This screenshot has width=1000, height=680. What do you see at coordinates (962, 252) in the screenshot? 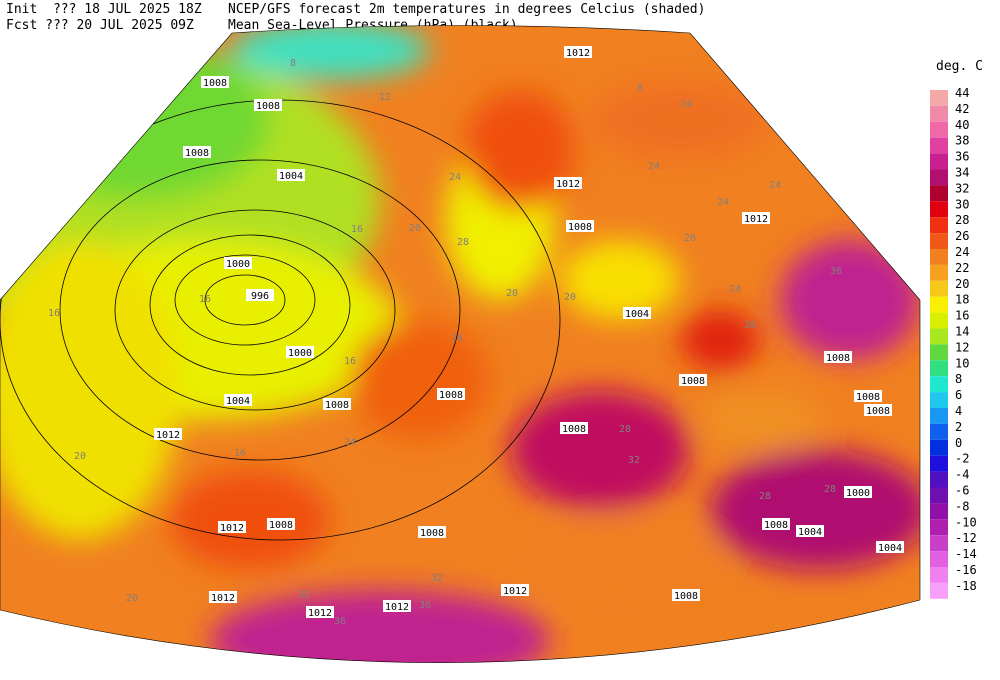
I see `colorbar-label: 24` at bounding box center [962, 252].